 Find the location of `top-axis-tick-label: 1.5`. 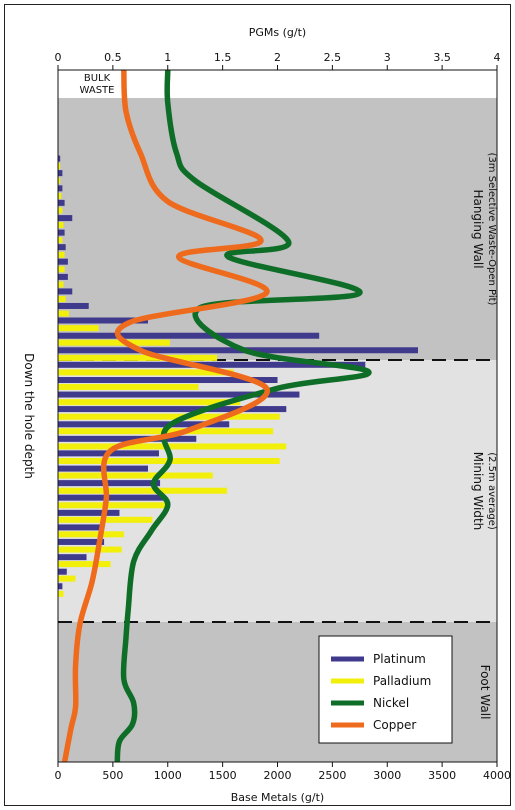

top-axis-tick-label: 1.5 is located at coordinates (223, 57).